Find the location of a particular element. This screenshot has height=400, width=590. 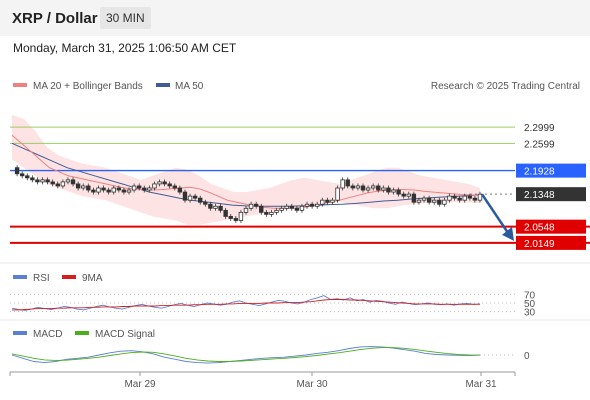

rsi-level-label: 50 is located at coordinates (530, 304).